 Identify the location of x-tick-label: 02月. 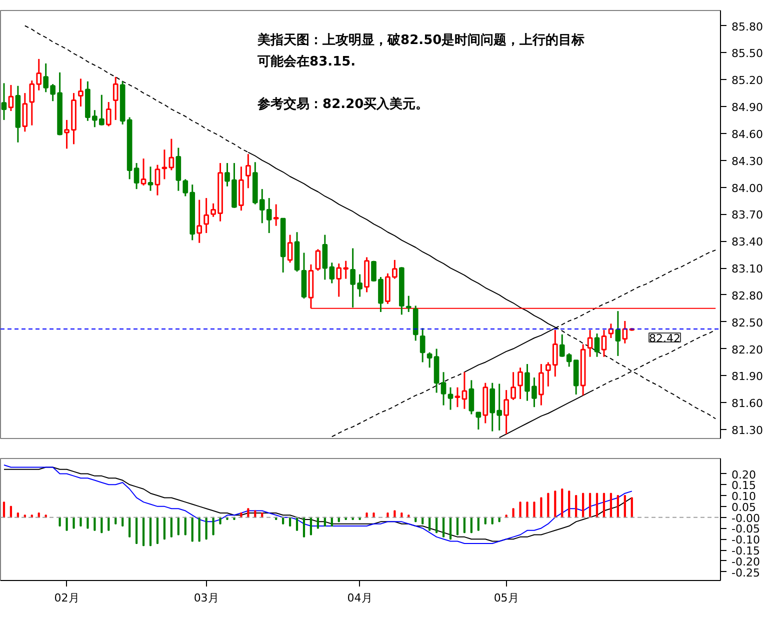
(67, 598).